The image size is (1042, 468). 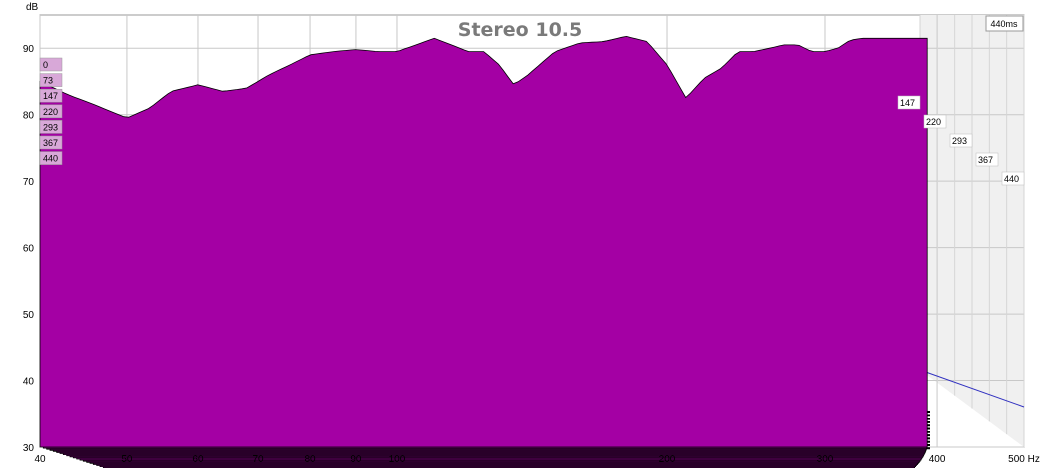 I want to click on time-tick-label: 73, so click(x=48, y=81).